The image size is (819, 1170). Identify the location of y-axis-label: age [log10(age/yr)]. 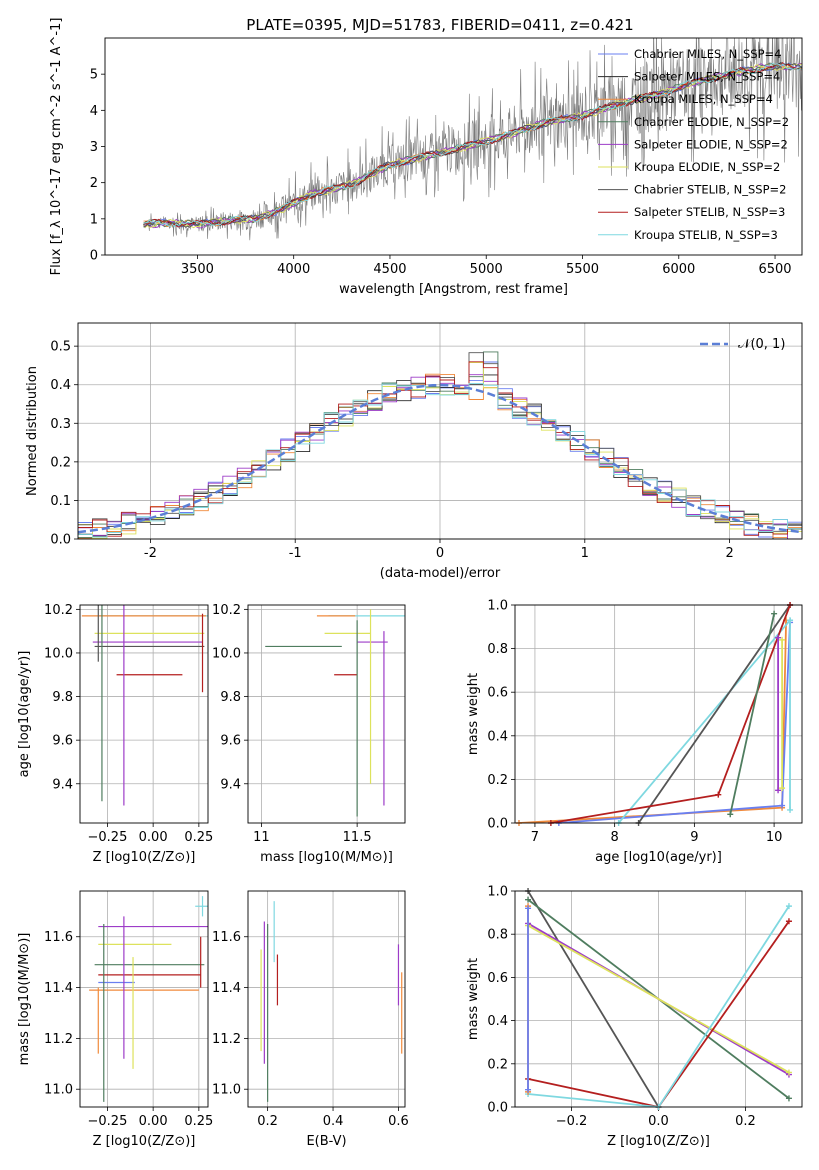
(24, 714).